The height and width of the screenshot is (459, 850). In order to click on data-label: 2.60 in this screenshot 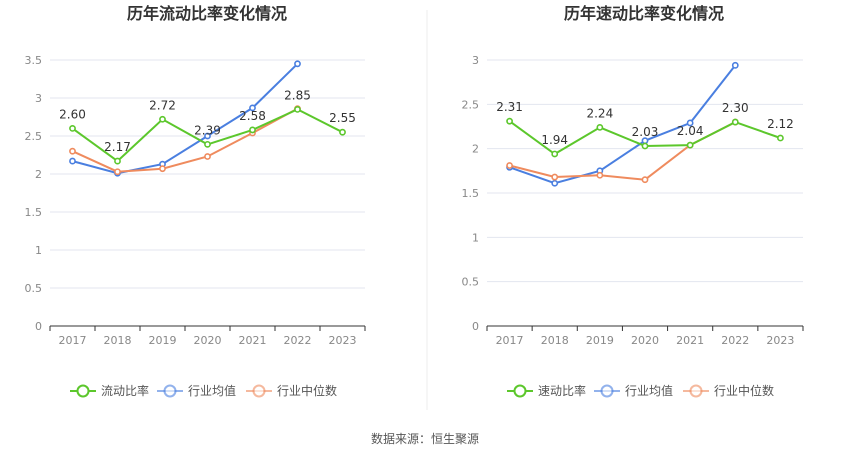, I will do `click(72, 114)`.